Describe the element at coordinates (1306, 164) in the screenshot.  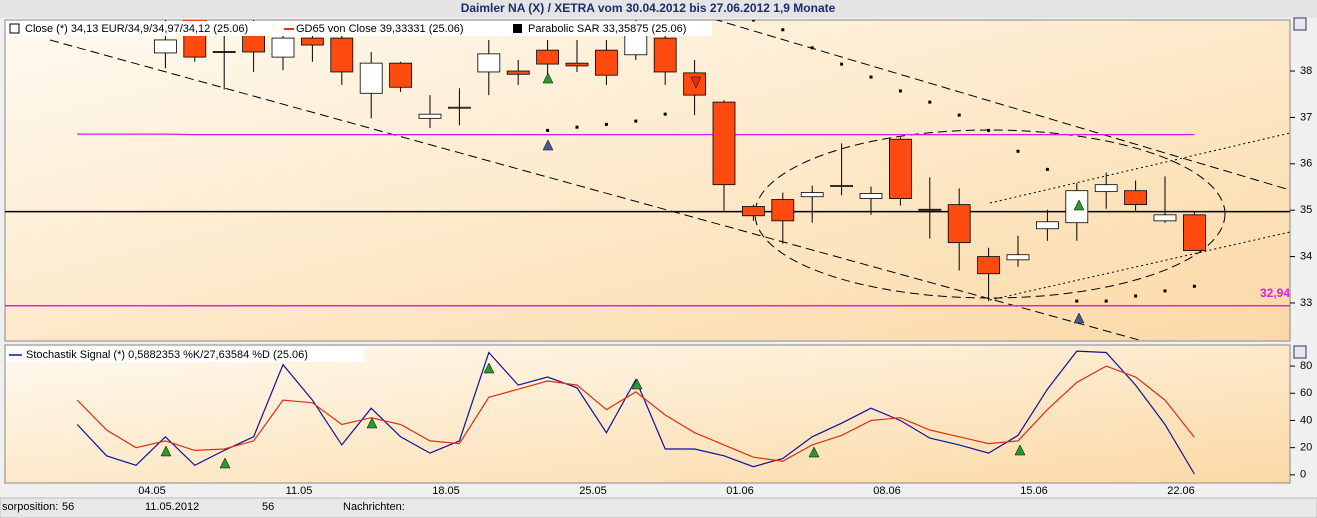
I see `y-tick-label: 36` at that location.